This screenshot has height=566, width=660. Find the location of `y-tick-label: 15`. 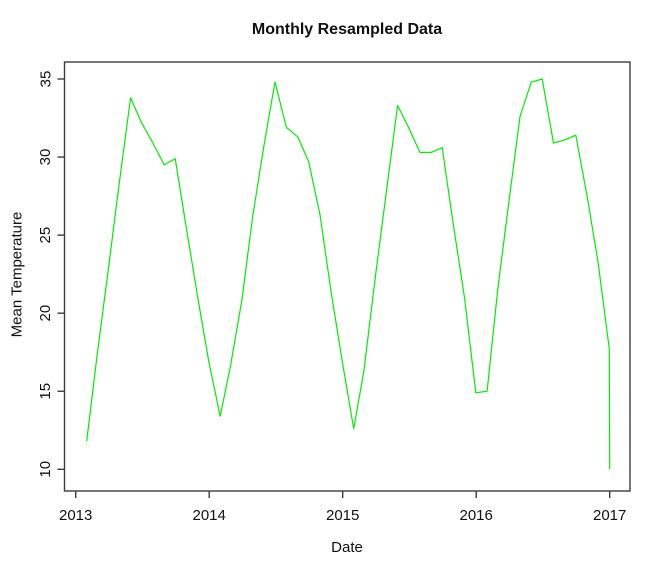

y-tick-label: 15 is located at coordinates (45, 391).